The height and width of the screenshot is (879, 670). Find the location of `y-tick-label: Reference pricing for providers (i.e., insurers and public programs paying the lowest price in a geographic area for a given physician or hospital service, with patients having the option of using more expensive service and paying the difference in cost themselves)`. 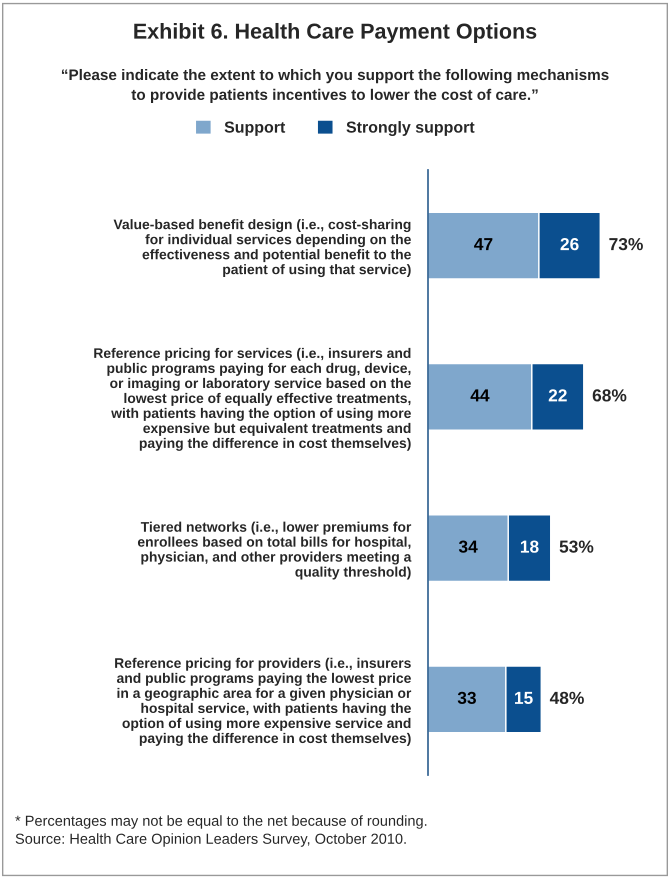

y-tick-label: Reference pricing for providers (i.e., insurers and public programs paying the lowest price in a geographic area for a given physician or hospital service, with patients having the option of using more expensive service and paying the difference in cost themselves) is located at coordinates (263, 702).